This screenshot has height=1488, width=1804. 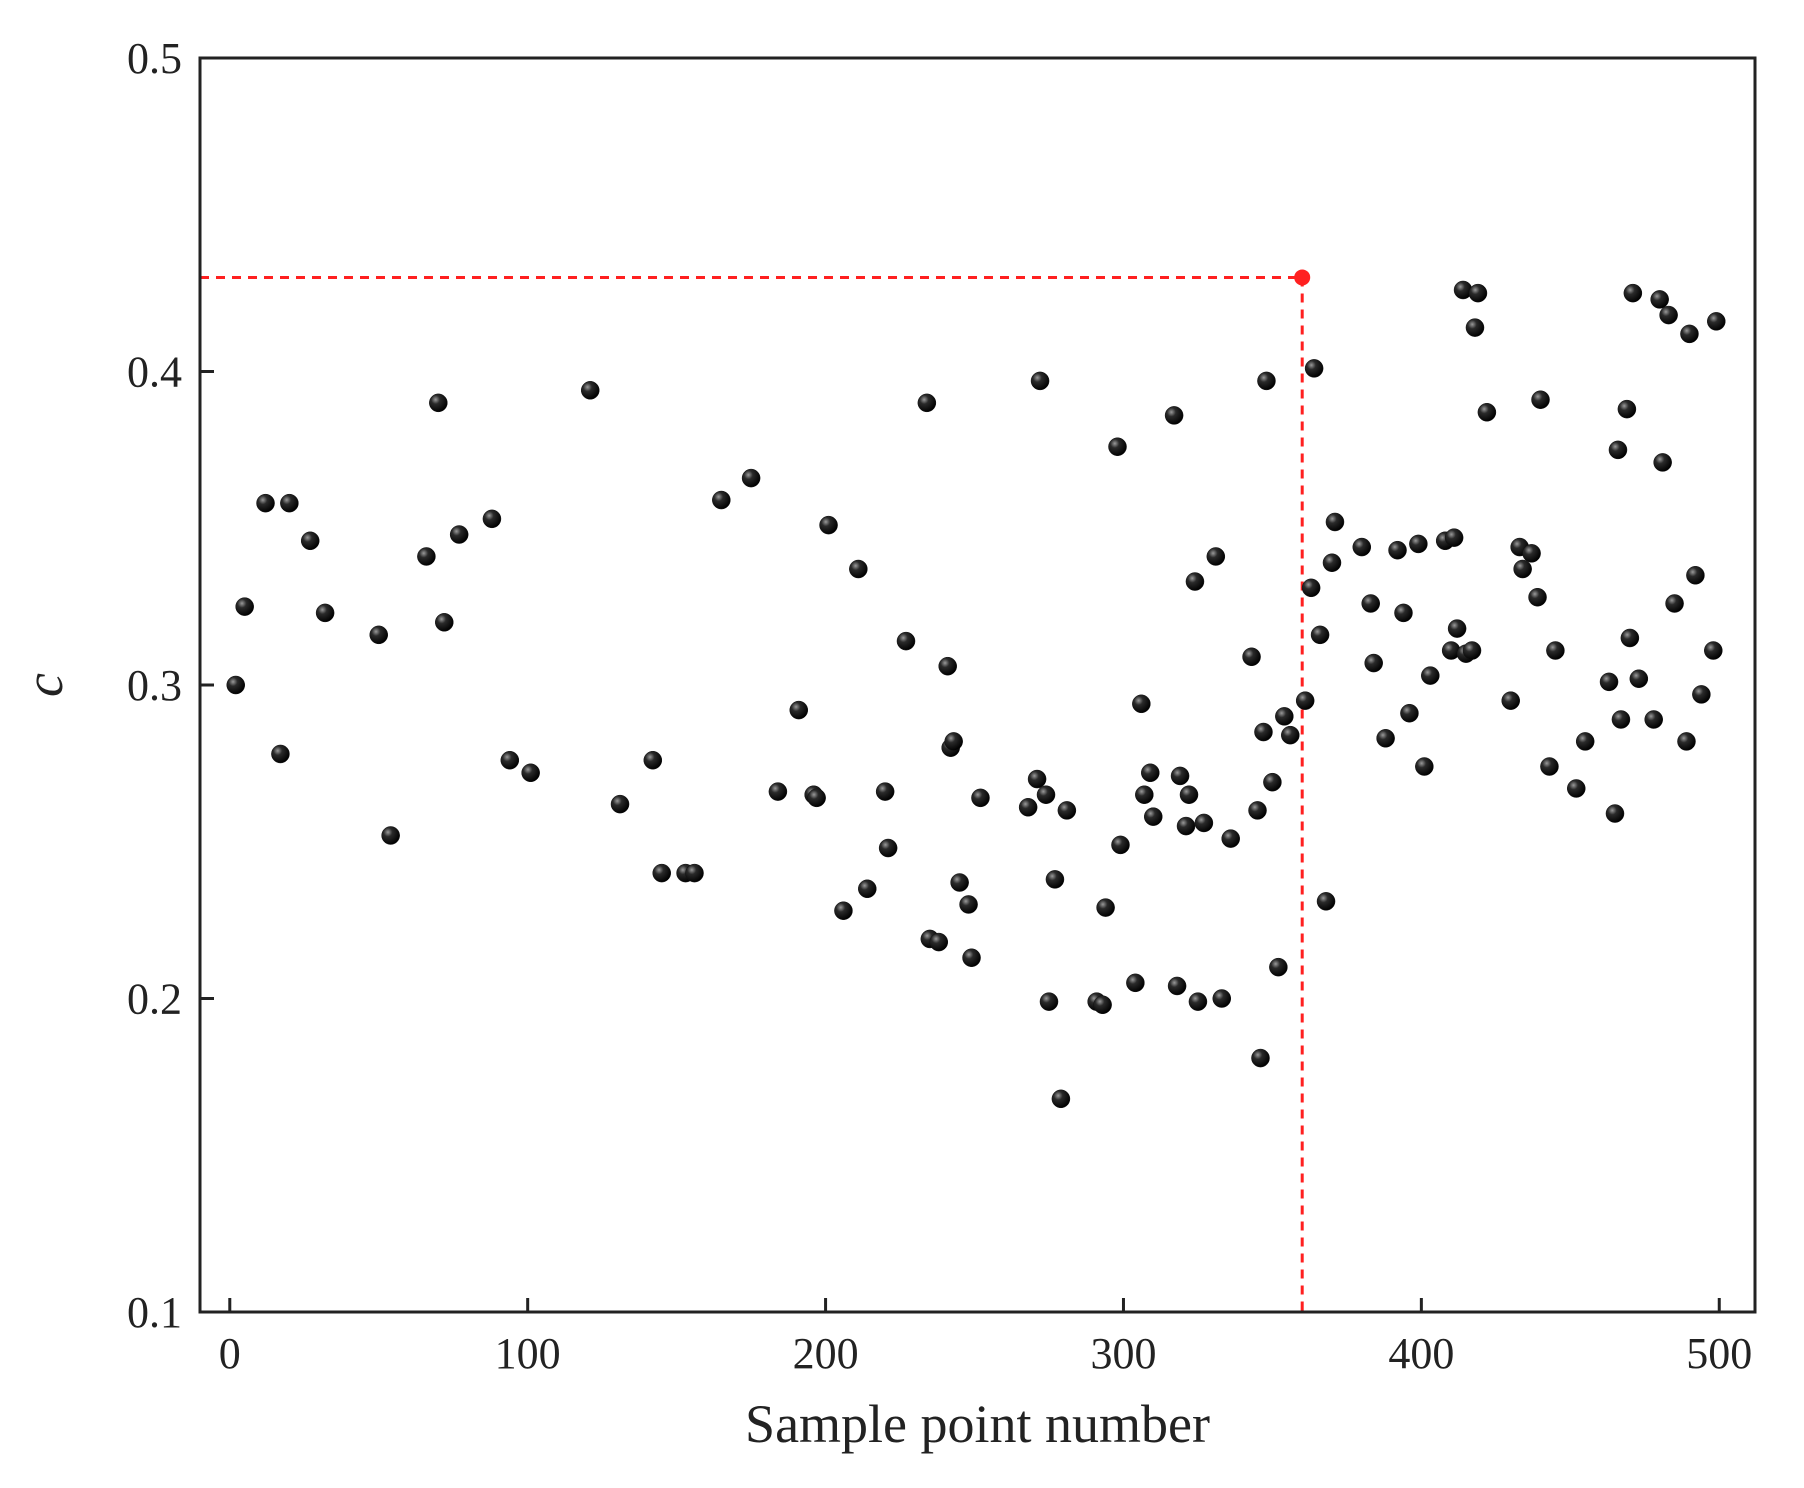 I want to click on y-tick-label: 0.2, so click(x=154, y=999).